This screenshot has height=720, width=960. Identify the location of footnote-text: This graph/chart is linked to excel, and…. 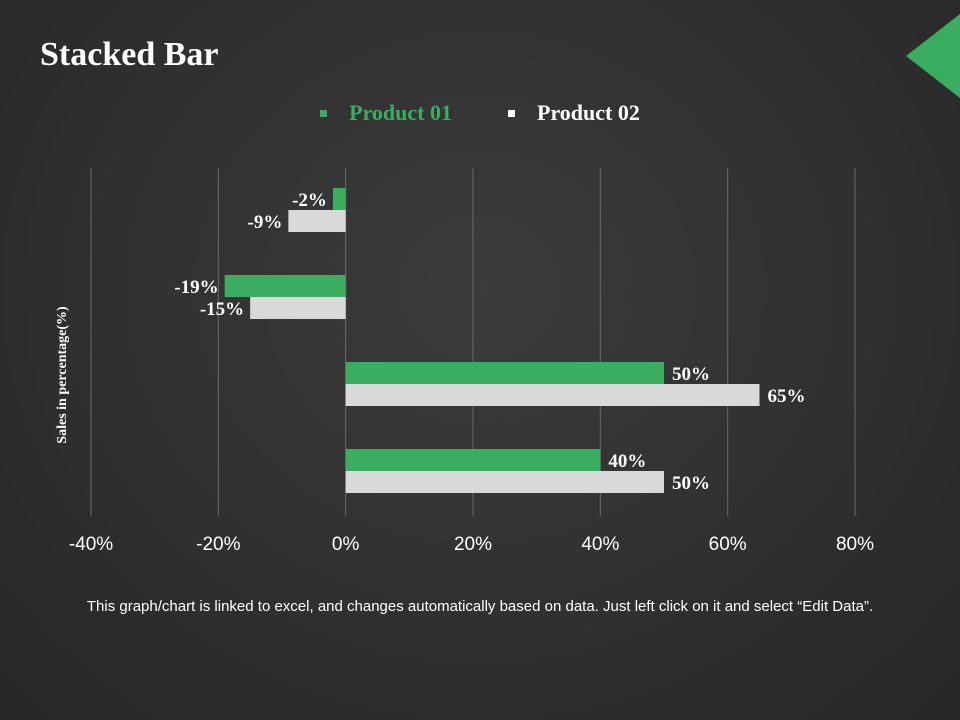
(480, 606).